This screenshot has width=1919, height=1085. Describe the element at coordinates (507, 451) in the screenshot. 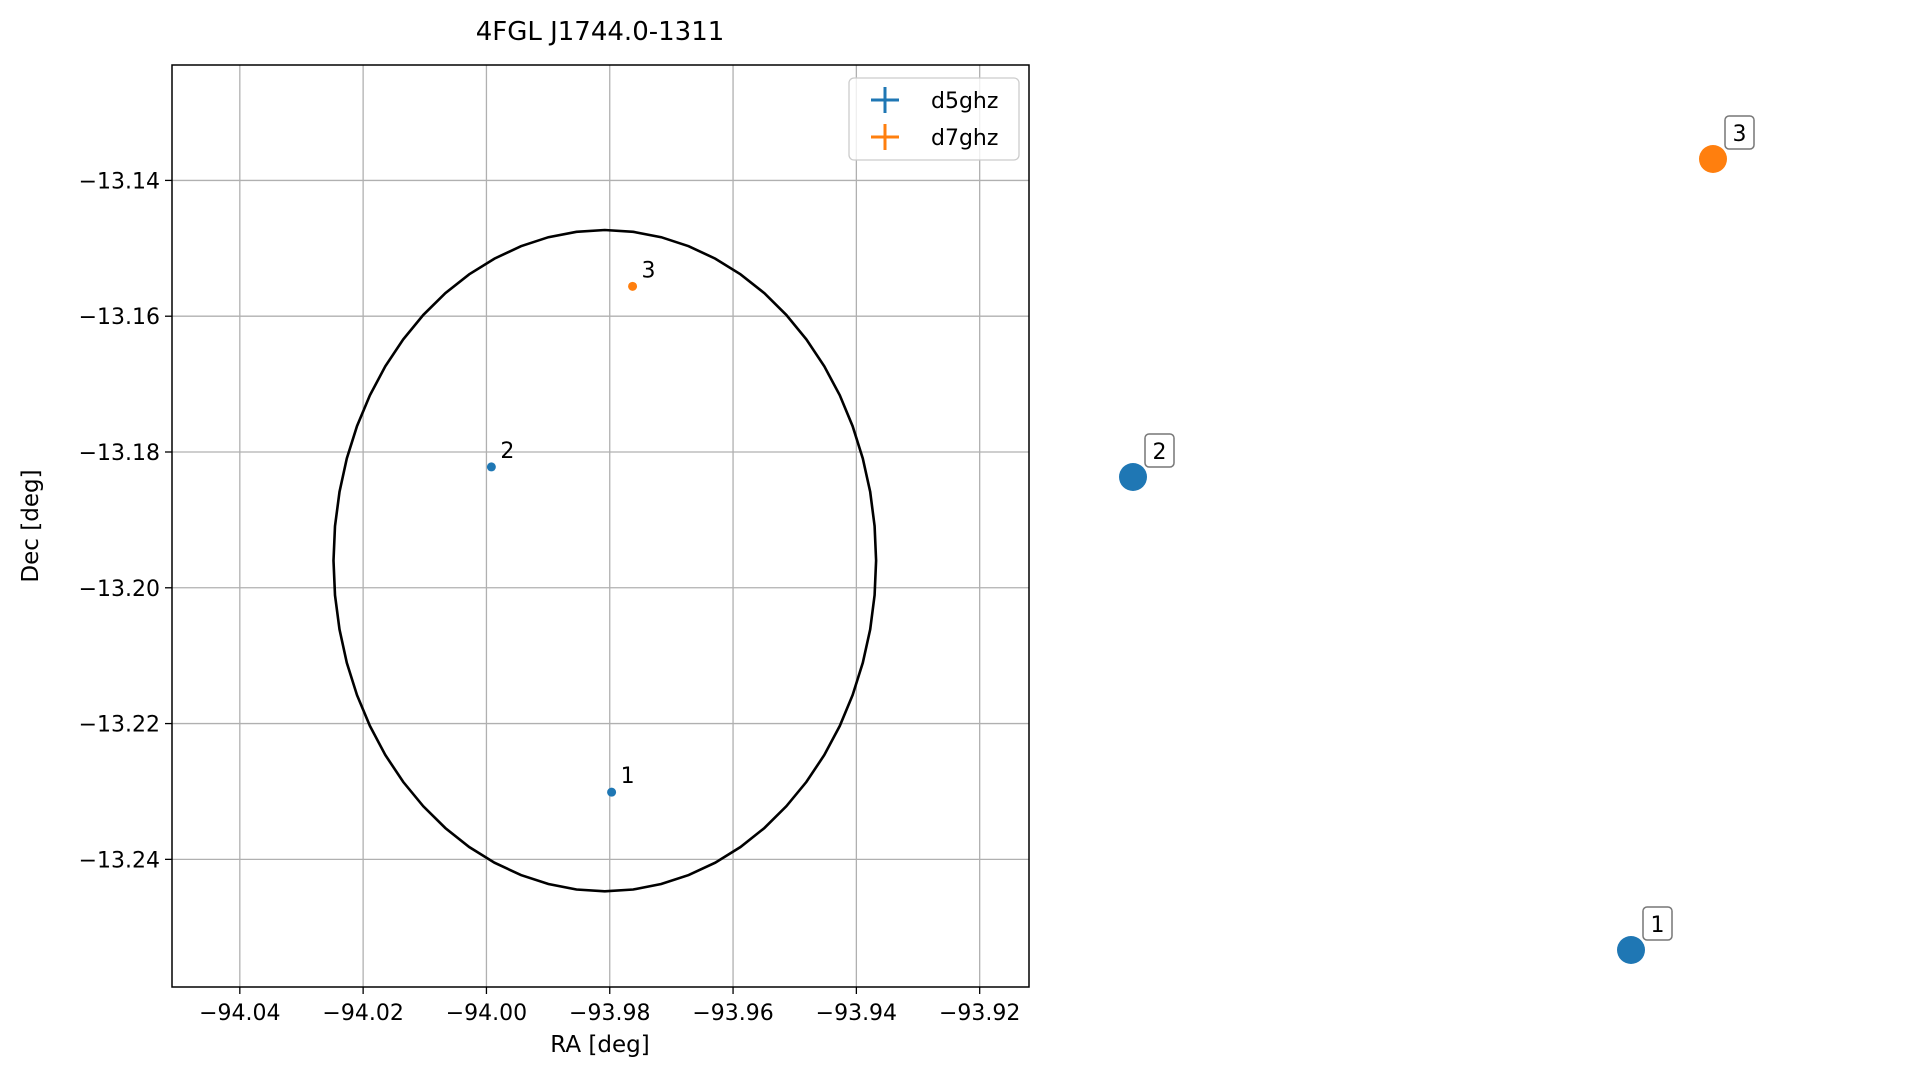

I see `data-point-label: 2` at that location.